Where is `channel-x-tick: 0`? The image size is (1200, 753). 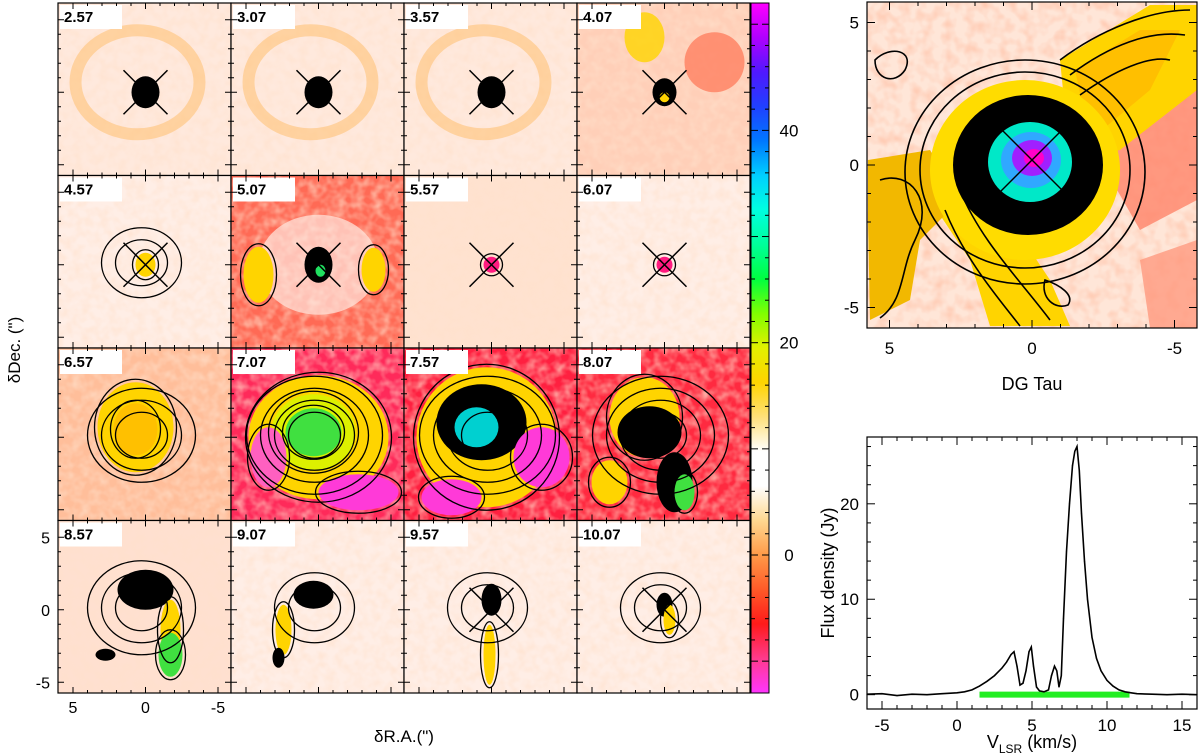 channel-x-tick: 0 is located at coordinates (145, 708).